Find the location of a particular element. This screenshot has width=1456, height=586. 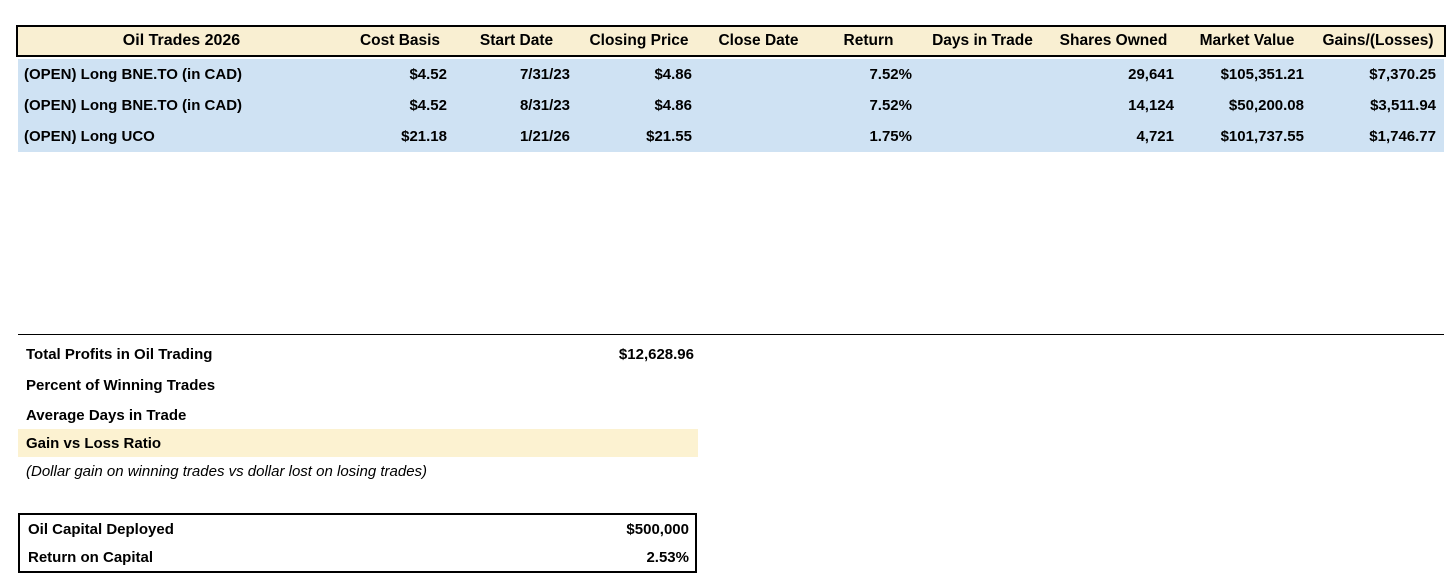

cell-trade-name: (OPEN) Long UCO is located at coordinates (89, 136).